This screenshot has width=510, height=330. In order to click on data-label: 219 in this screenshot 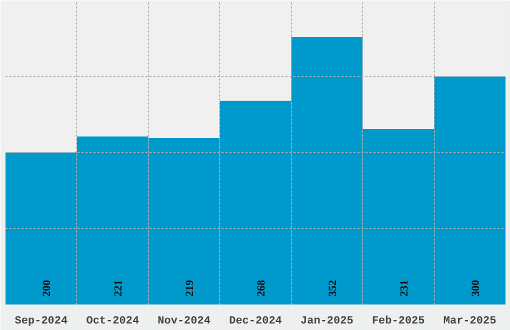, I will do `click(190, 288)`.